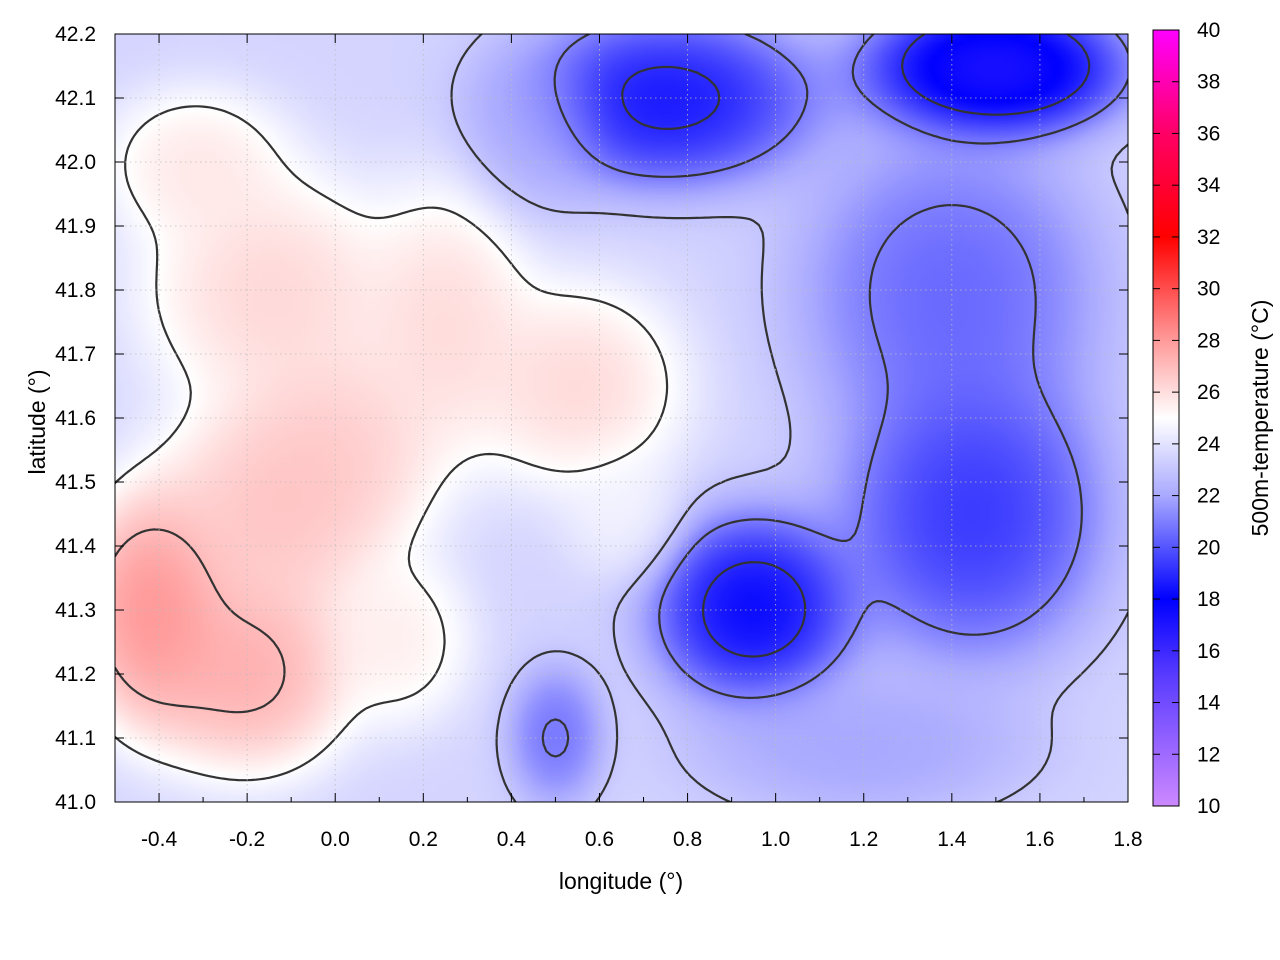  What do you see at coordinates (1208, 30) in the screenshot?
I see `colorbar-tick-label: 40` at bounding box center [1208, 30].